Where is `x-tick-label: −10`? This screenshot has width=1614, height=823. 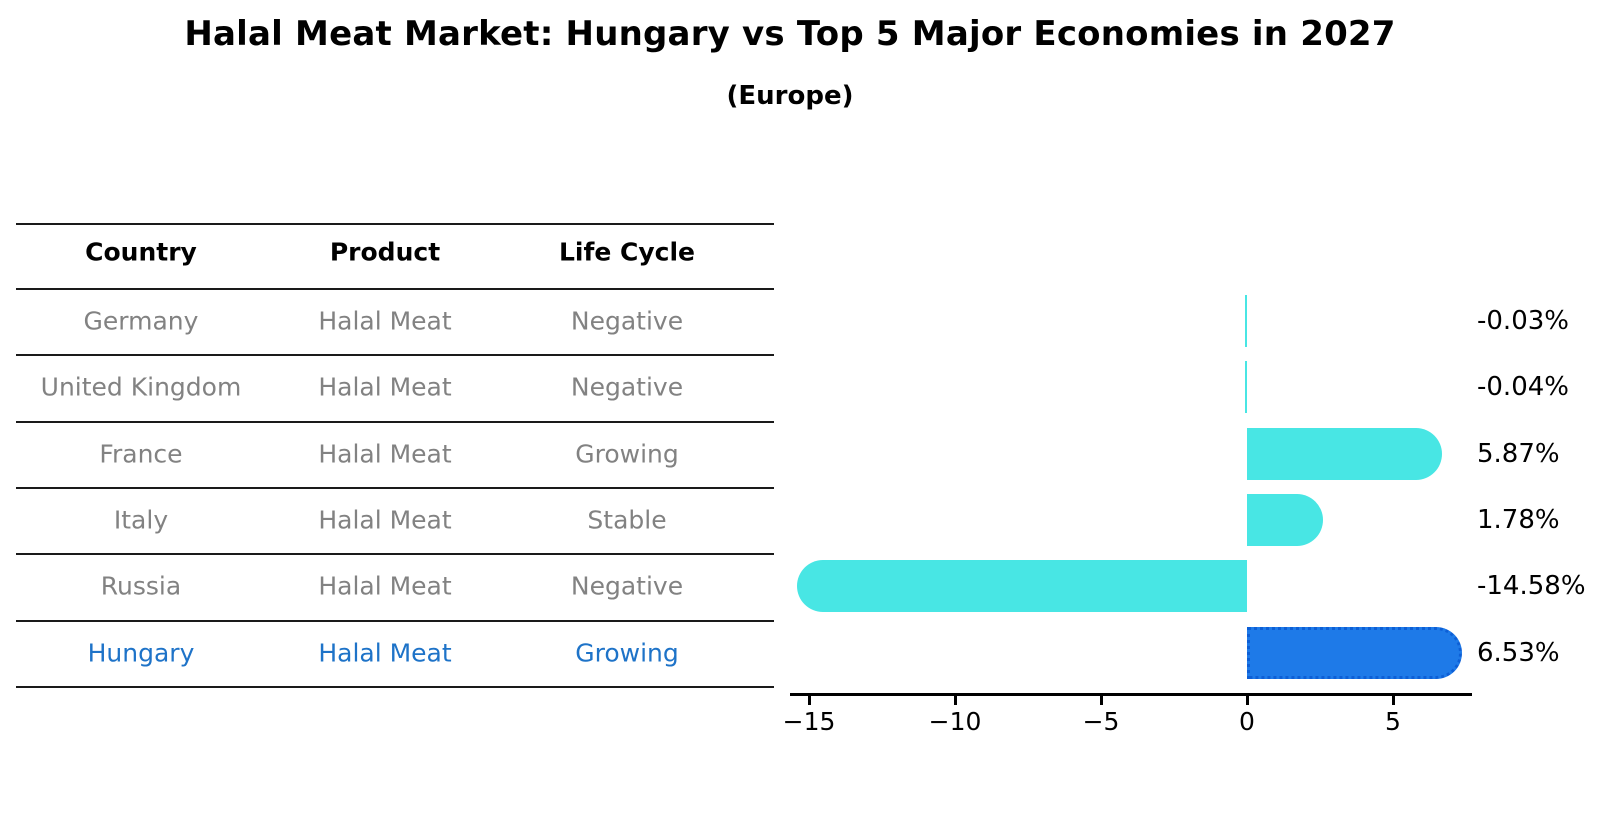
x-tick-label: −10 is located at coordinates (955, 721).